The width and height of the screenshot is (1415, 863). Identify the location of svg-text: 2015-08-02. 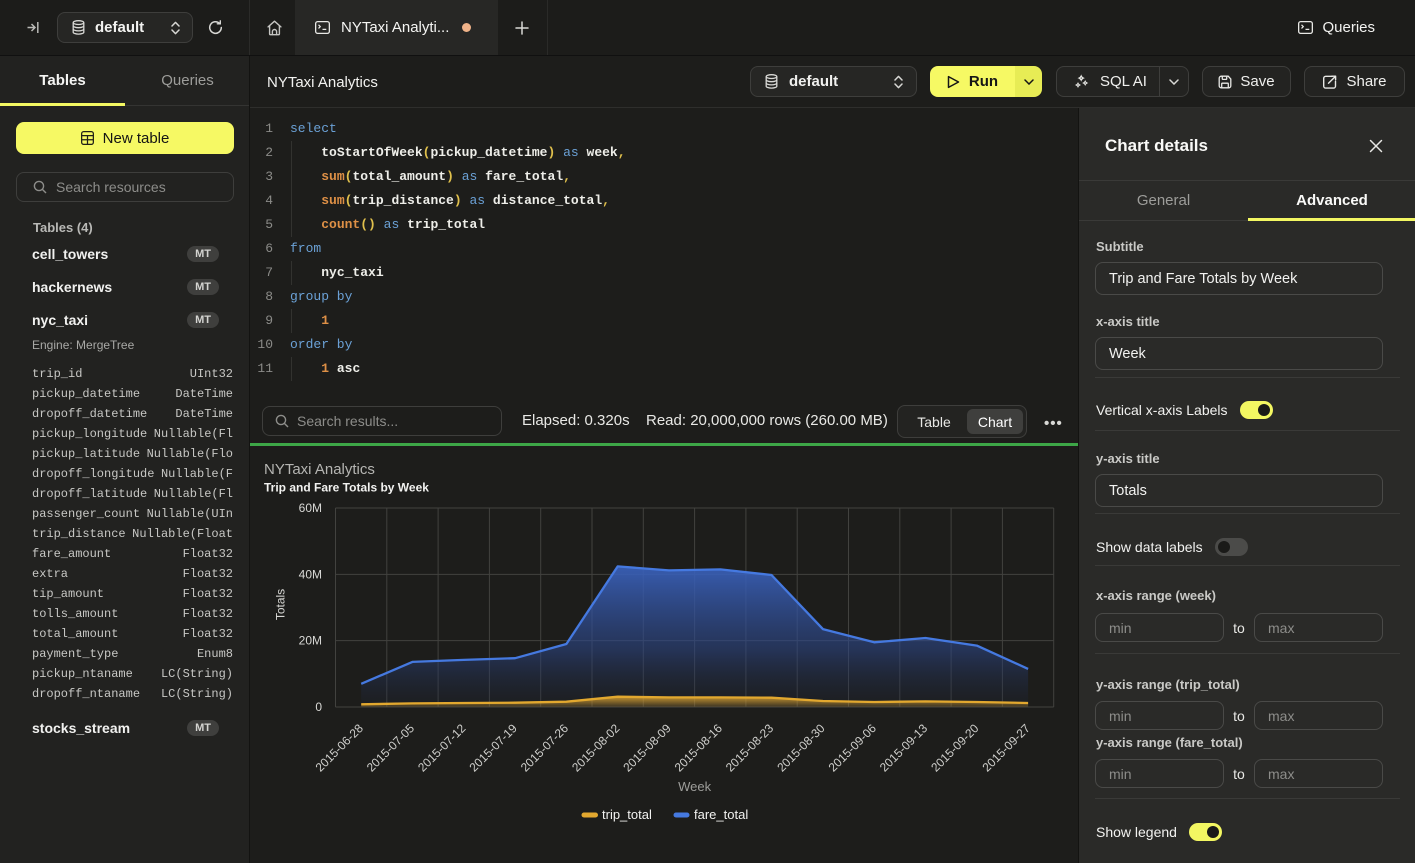
(596, 748).